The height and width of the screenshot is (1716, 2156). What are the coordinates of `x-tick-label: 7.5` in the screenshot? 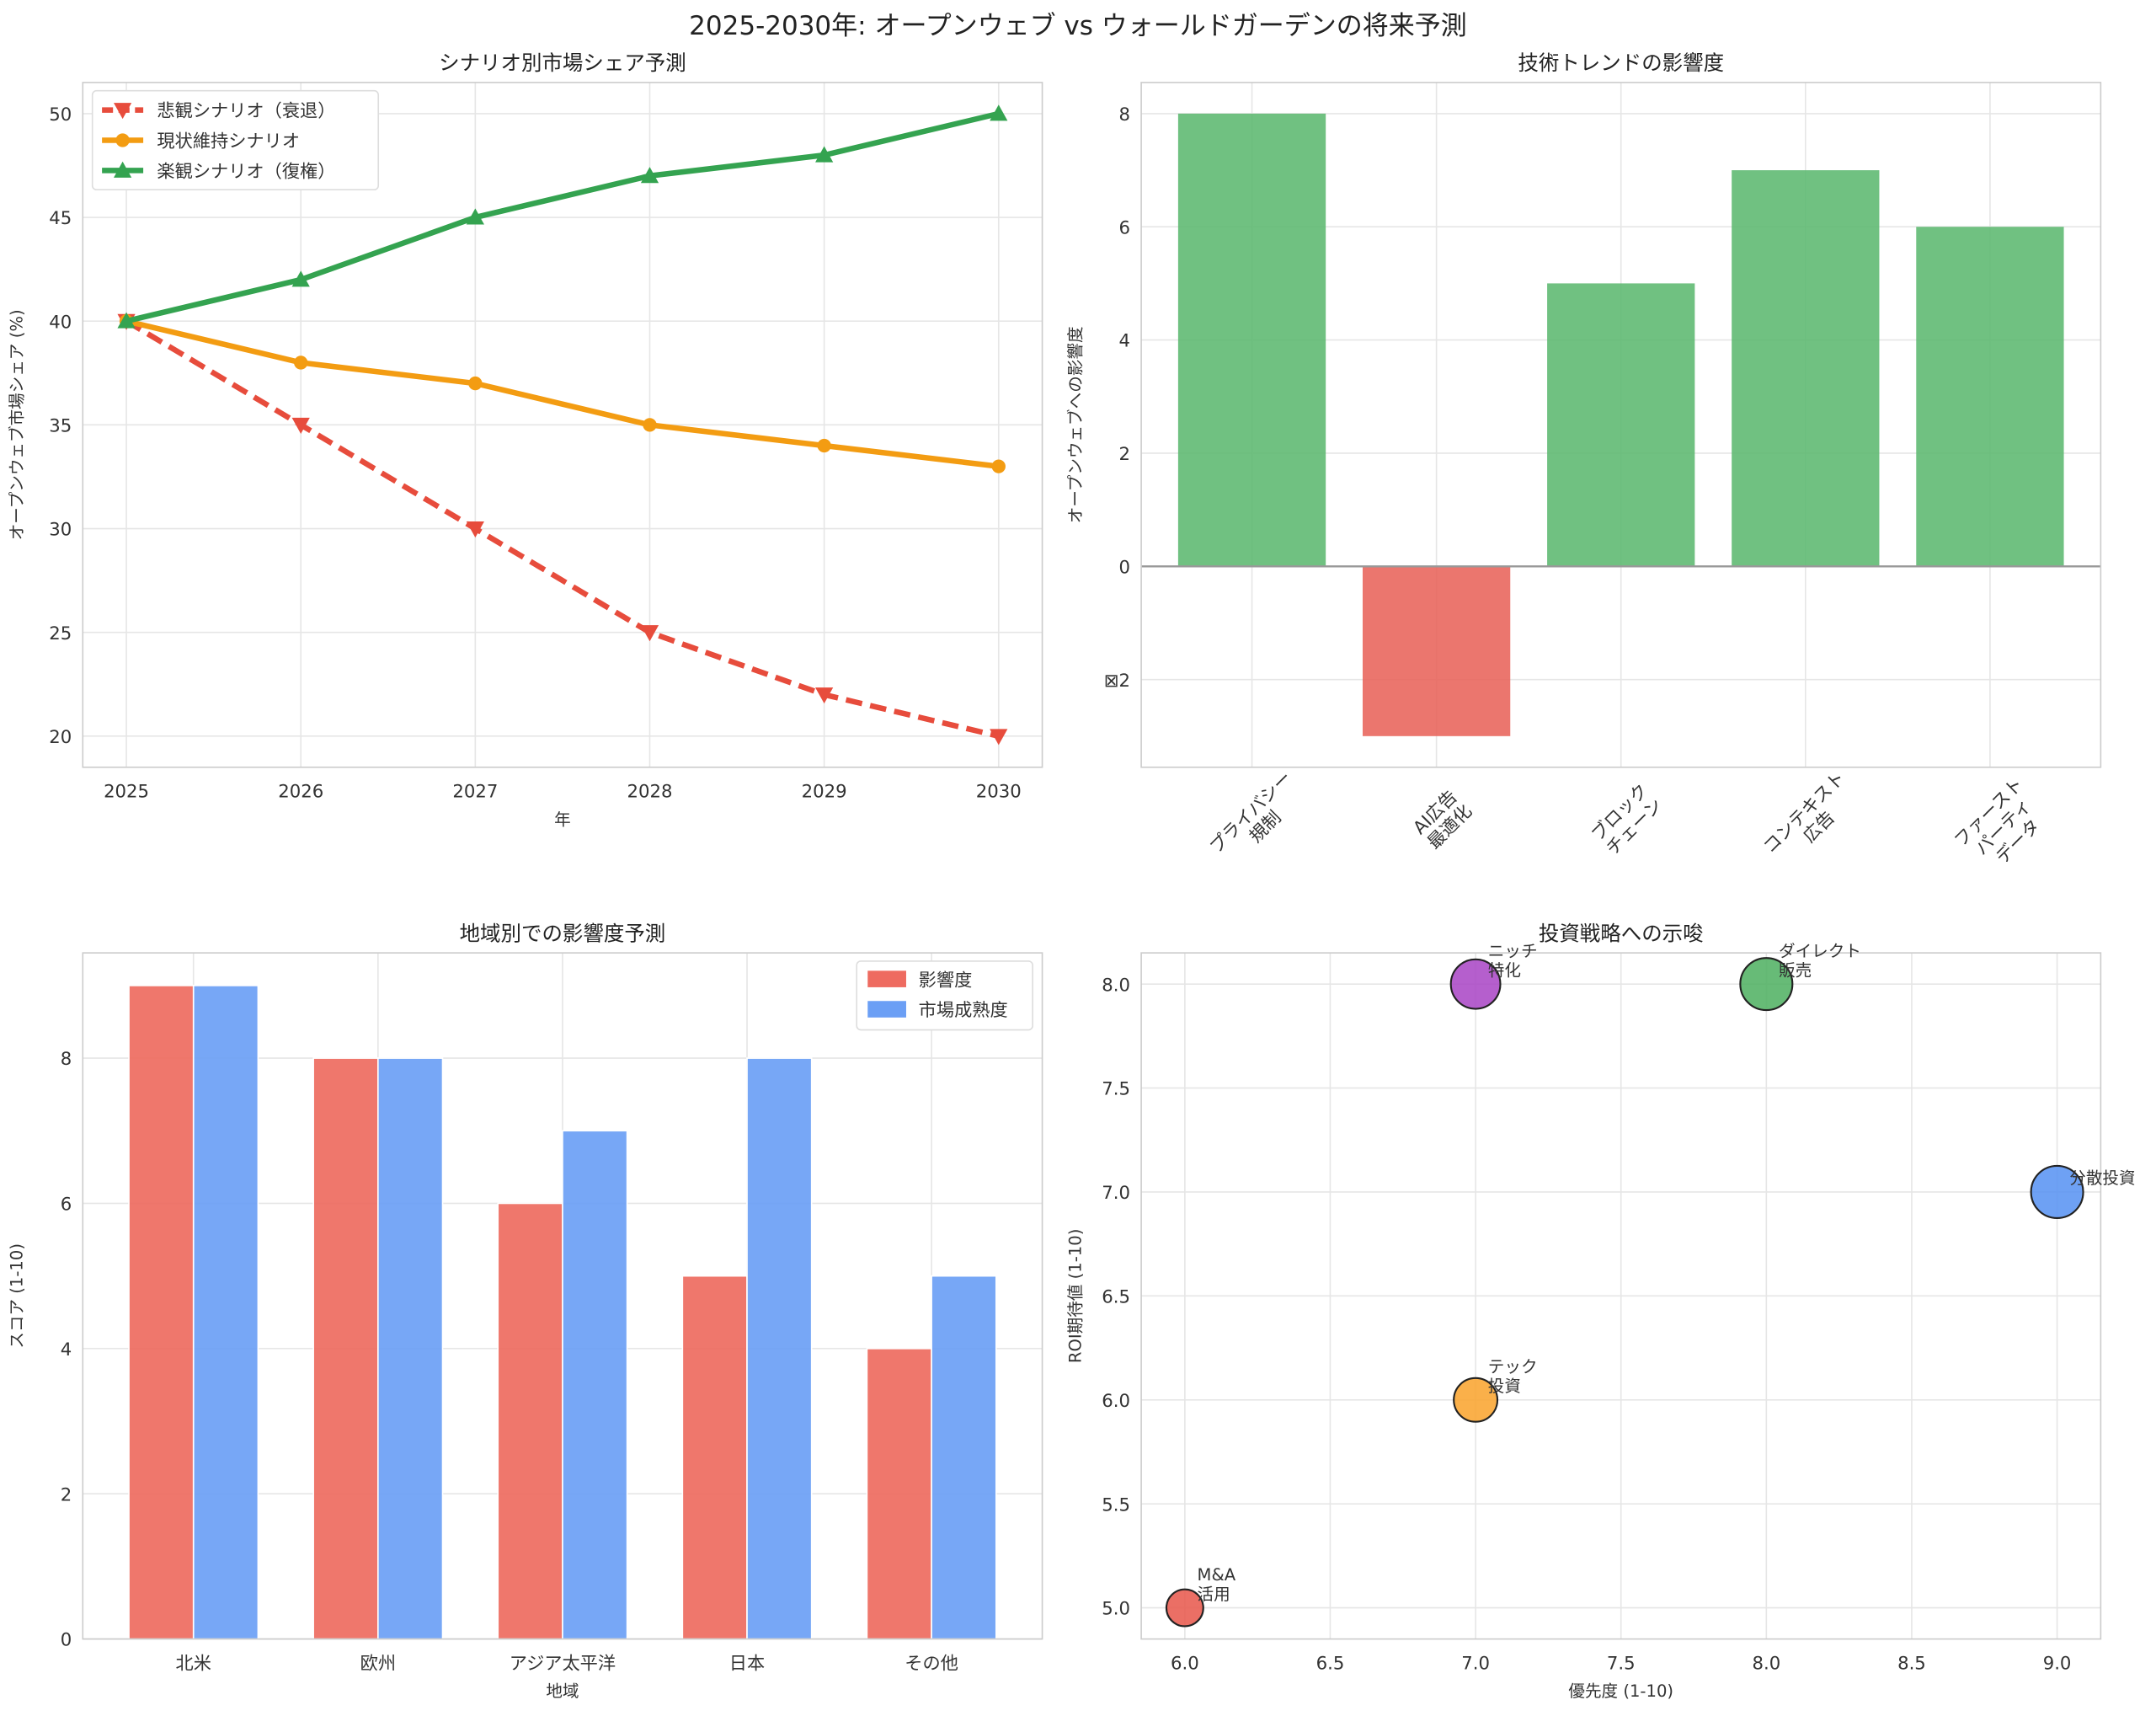 It's located at (1621, 1665).